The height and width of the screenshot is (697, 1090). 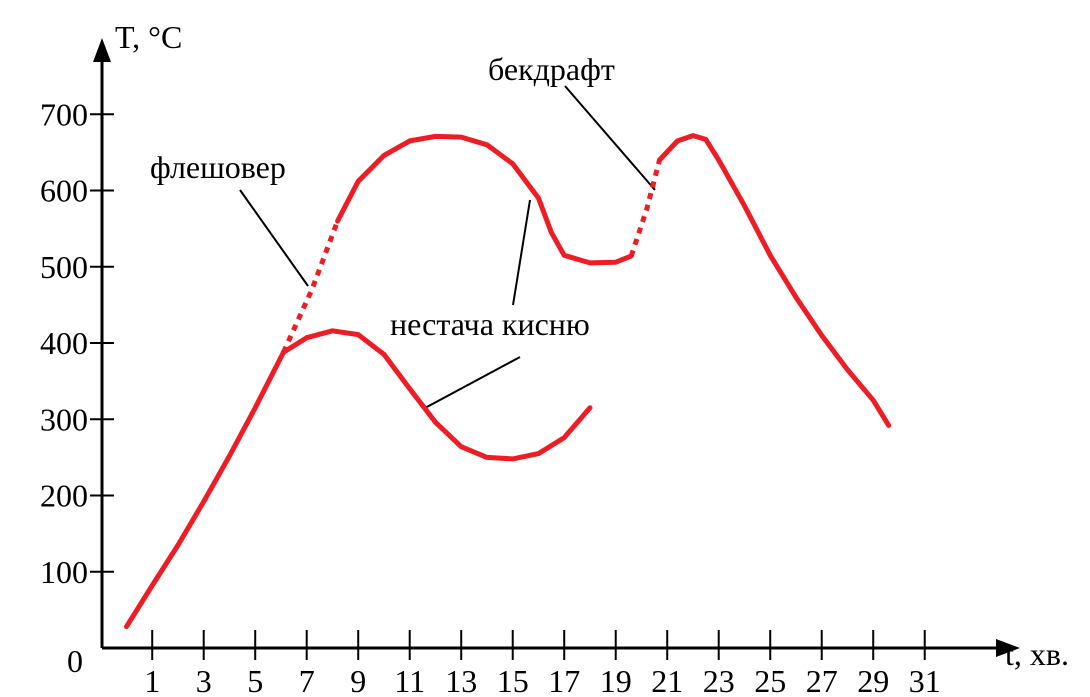 I want to click on x-tick-label: 1, so click(x=152, y=680).